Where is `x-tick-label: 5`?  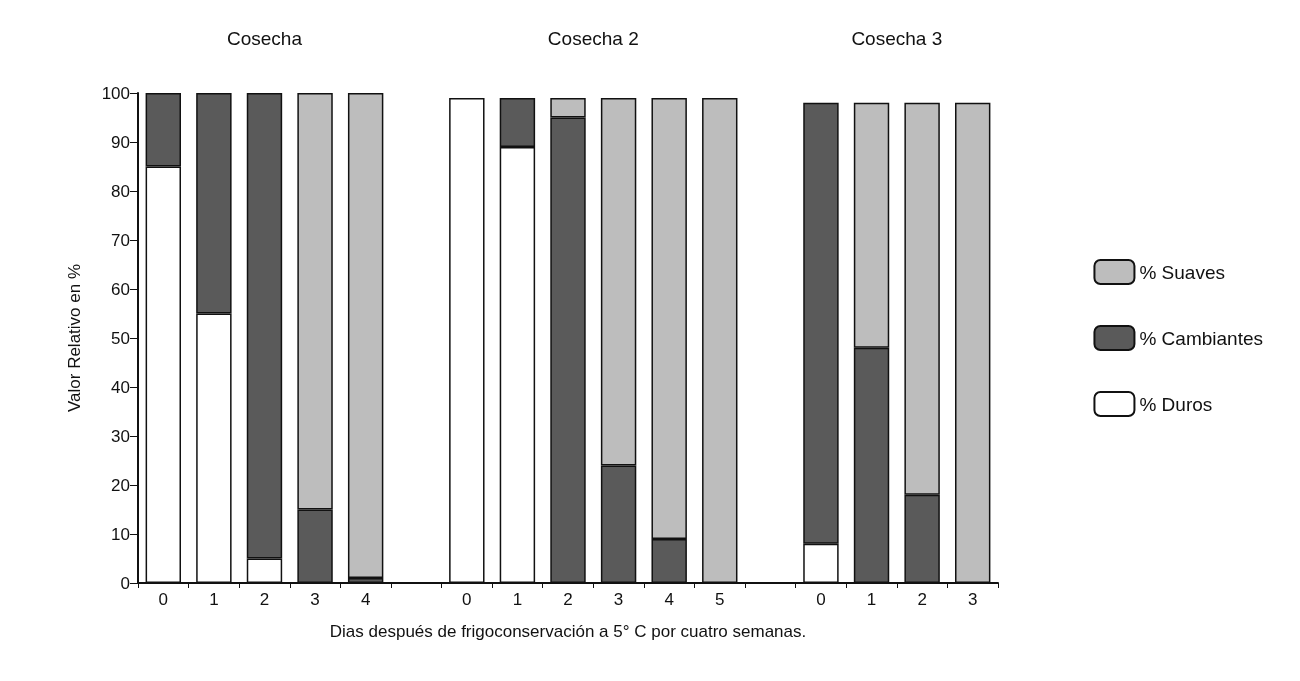
x-tick-label: 5 is located at coordinates (720, 599).